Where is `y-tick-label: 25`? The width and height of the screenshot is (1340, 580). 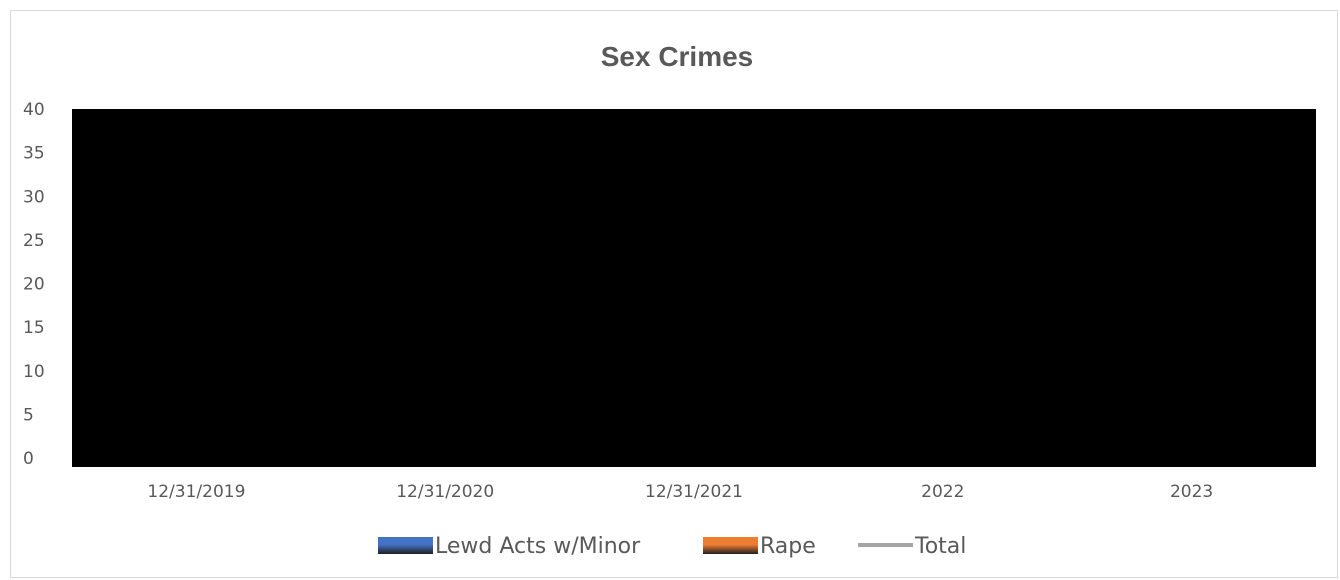 y-tick-label: 25 is located at coordinates (34, 241).